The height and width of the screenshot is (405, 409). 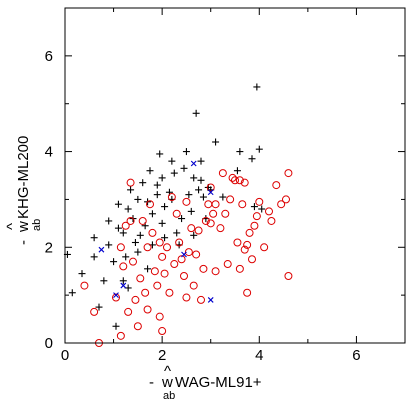 I want to click on x-axis-label-hat: ^, so click(x=167, y=371).